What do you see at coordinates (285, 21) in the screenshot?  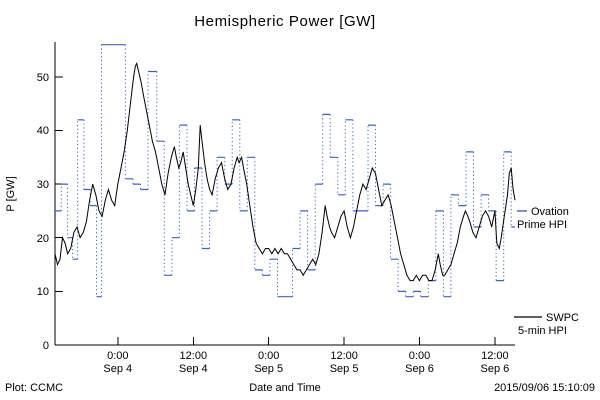 I see `chart-title: Hemispheric Power [GW]` at bounding box center [285, 21].